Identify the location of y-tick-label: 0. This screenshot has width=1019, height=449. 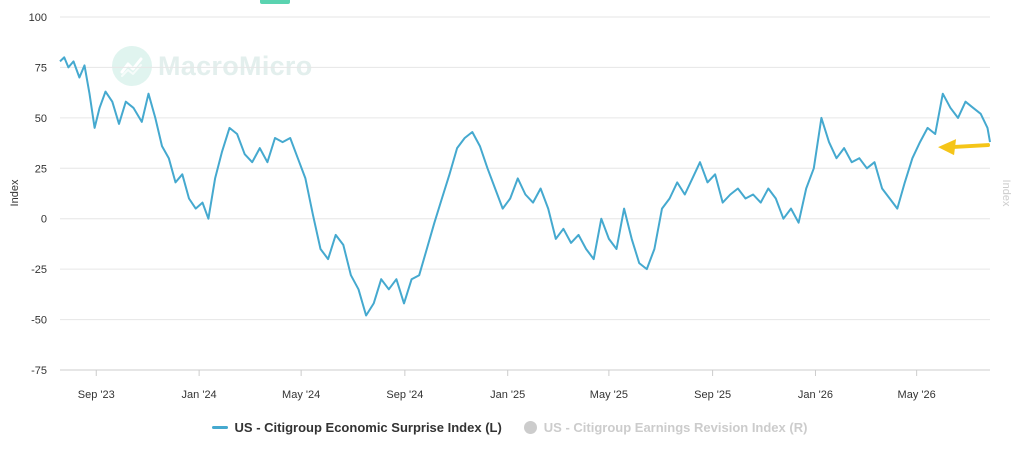
(44, 220).